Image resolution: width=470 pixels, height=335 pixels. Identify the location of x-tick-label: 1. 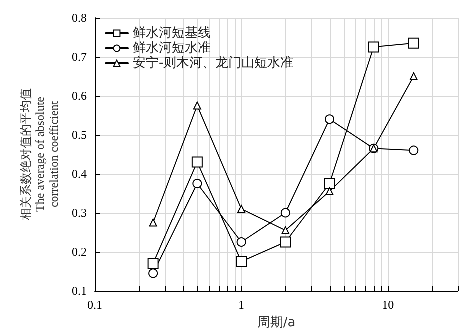
(241, 305).